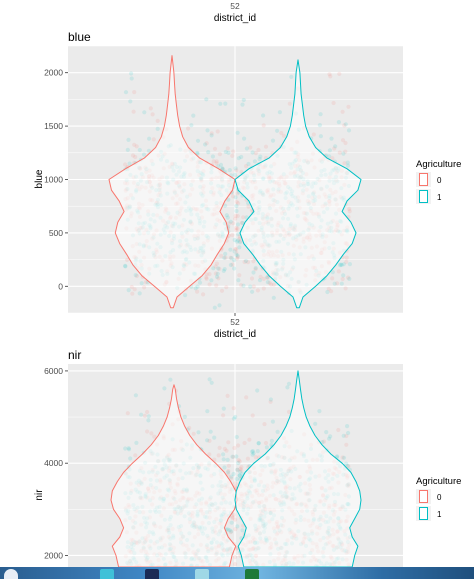 The image size is (474, 579). What do you see at coordinates (79, 37) in the screenshot?
I see `panel-title: blue` at bounding box center [79, 37].